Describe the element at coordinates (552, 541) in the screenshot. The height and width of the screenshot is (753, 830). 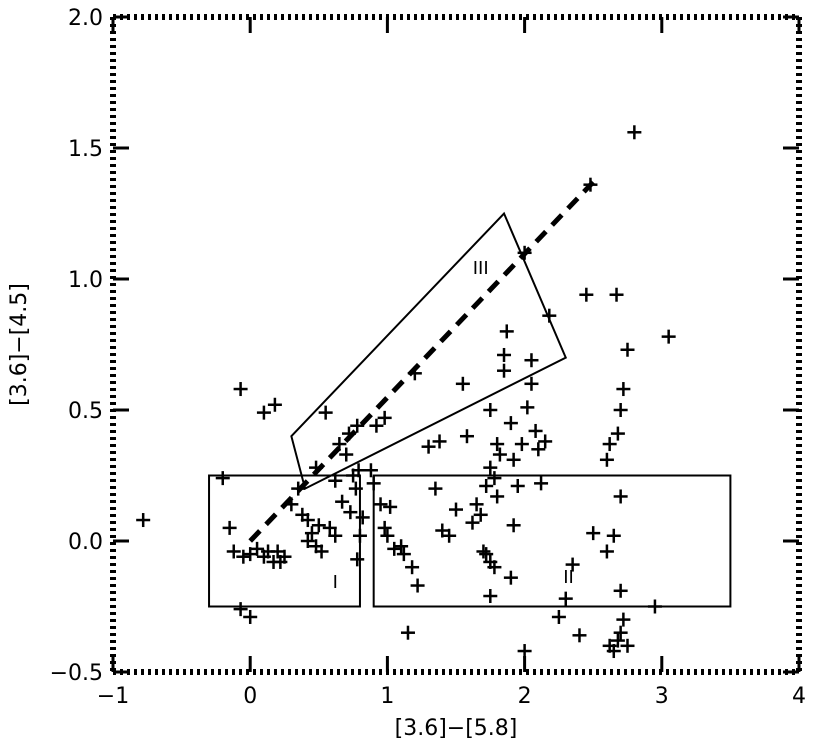
I see `region-box-II` at that location.